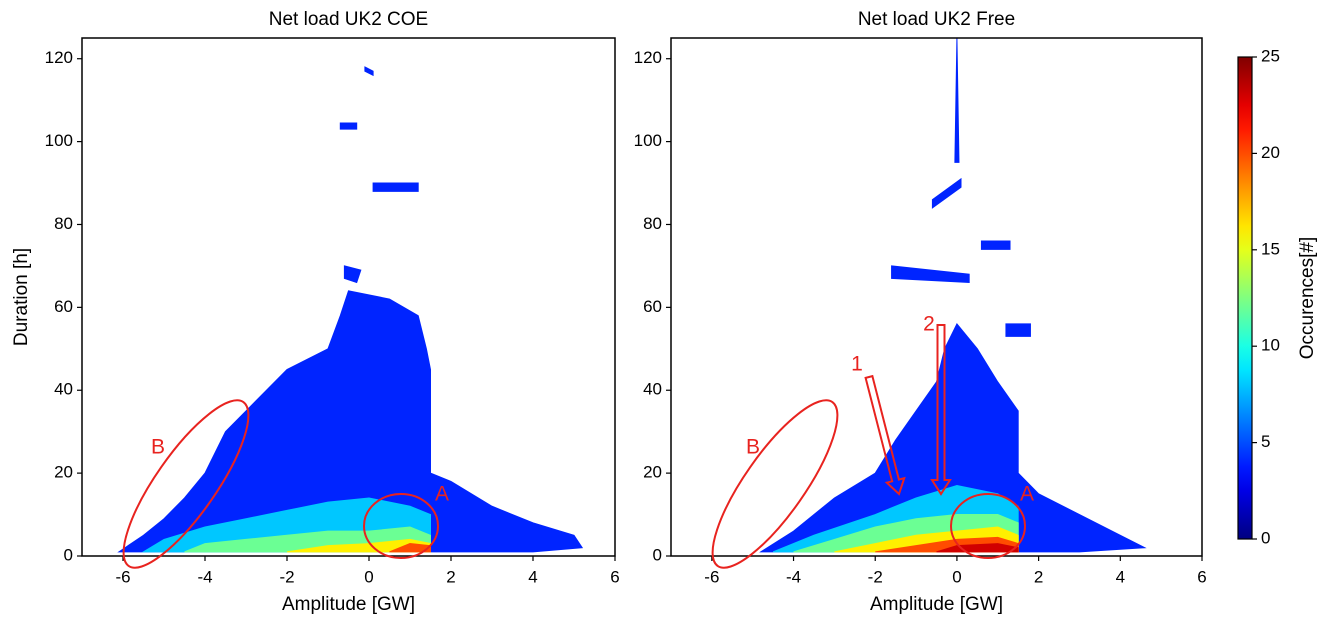  I want to click on colorbar-tick-label: 25, so click(1270, 55).